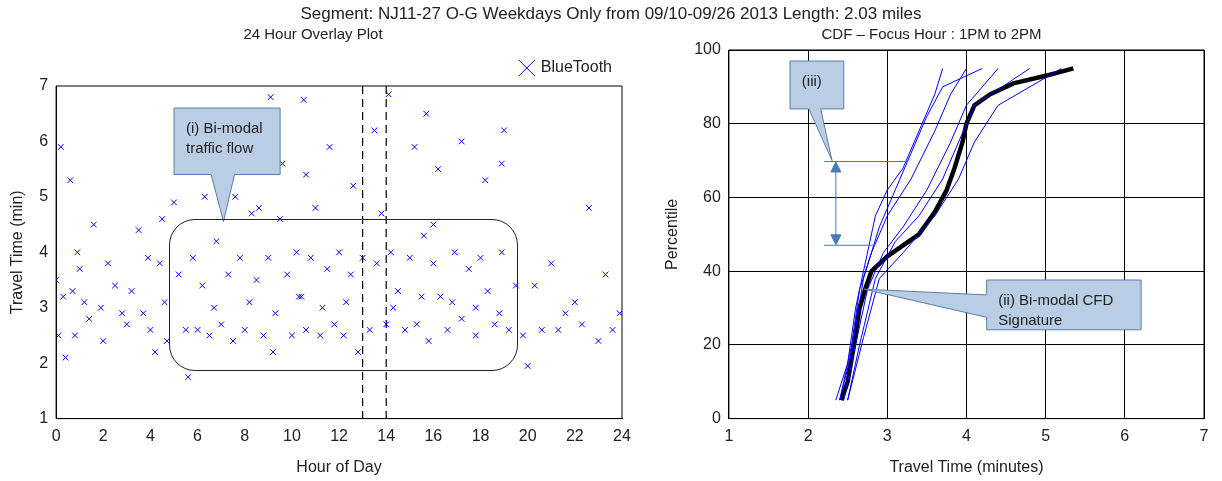 The image size is (1222, 481). Describe the element at coordinates (576, 67) in the screenshot. I see `legend-label: BlueTooth` at that location.